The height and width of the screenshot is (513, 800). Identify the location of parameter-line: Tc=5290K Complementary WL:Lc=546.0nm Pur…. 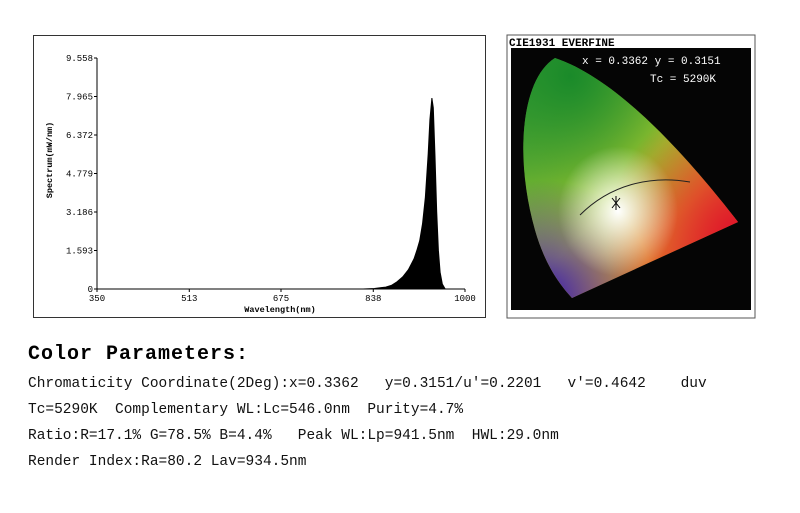
(246, 410).